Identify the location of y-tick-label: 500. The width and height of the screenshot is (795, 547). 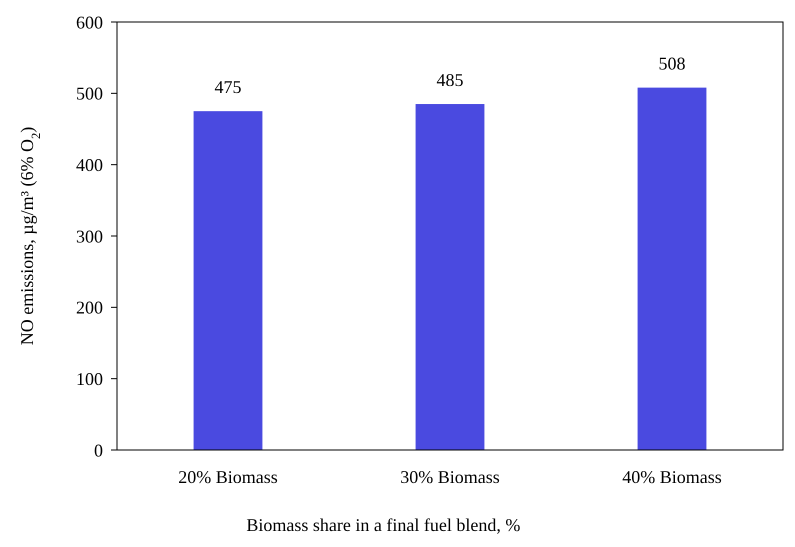
(89, 94).